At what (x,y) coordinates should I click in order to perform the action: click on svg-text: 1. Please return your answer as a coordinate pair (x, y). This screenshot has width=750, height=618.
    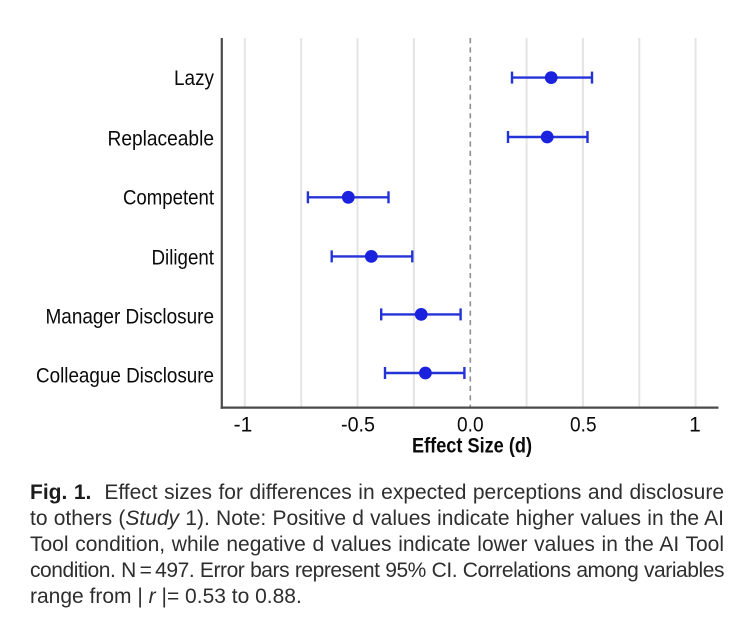
    Looking at the image, I should click on (695, 424).